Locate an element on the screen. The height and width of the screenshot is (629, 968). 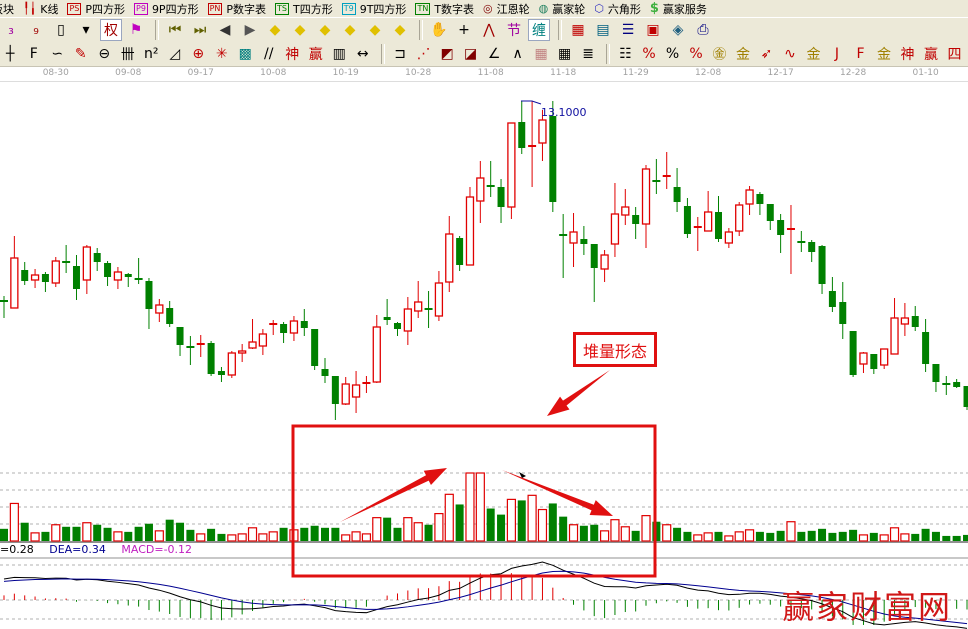
lines-icon: ≣ is located at coordinates (588, 54).